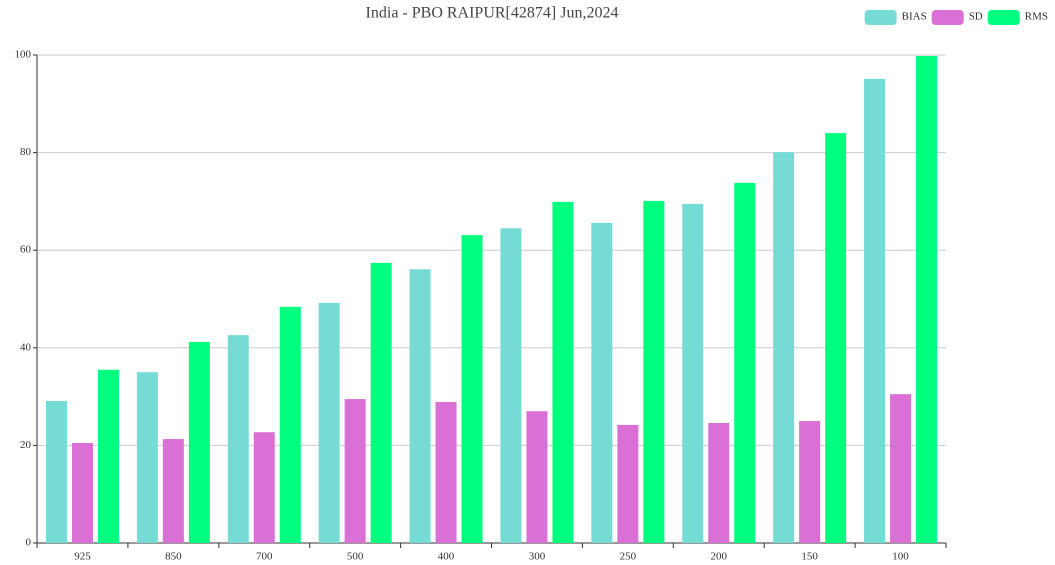 Image resolution: width=1055 pixels, height=565 pixels. Describe the element at coordinates (446, 557) in the screenshot. I see `x-tick-label: 400` at that location.